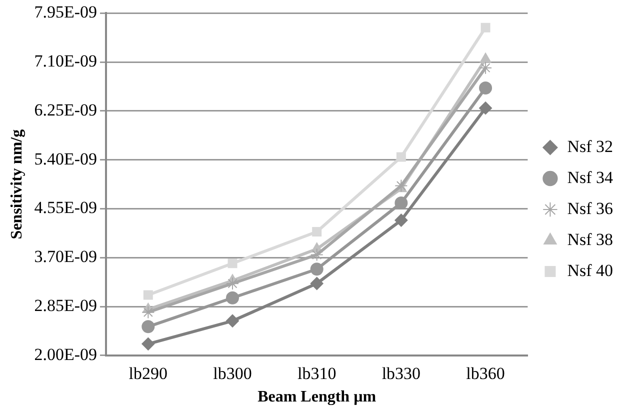 Image resolution: width=633 pixels, height=411 pixels. Describe the element at coordinates (65, 110) in the screenshot. I see `y-tick-label: 6.25E-09` at that location.